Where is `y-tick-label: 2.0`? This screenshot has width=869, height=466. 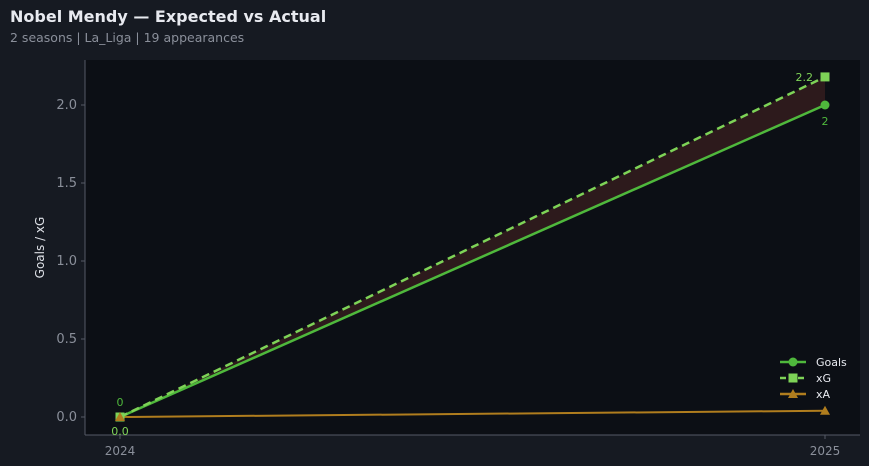
y-tick-label: 2.0 is located at coordinates (66, 105).